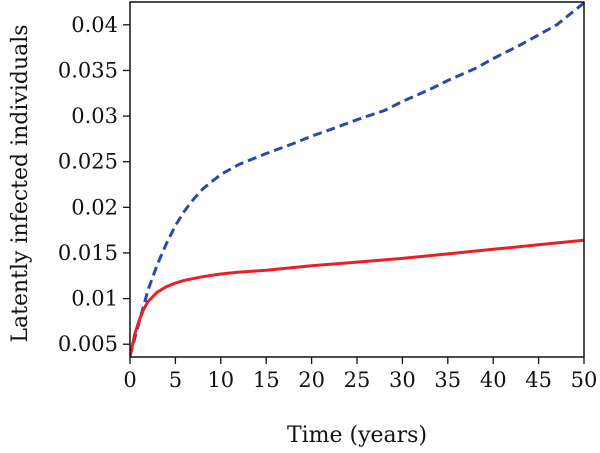 The image size is (600, 453). I want to click on y-tick-label: 0.02, so click(94, 207).